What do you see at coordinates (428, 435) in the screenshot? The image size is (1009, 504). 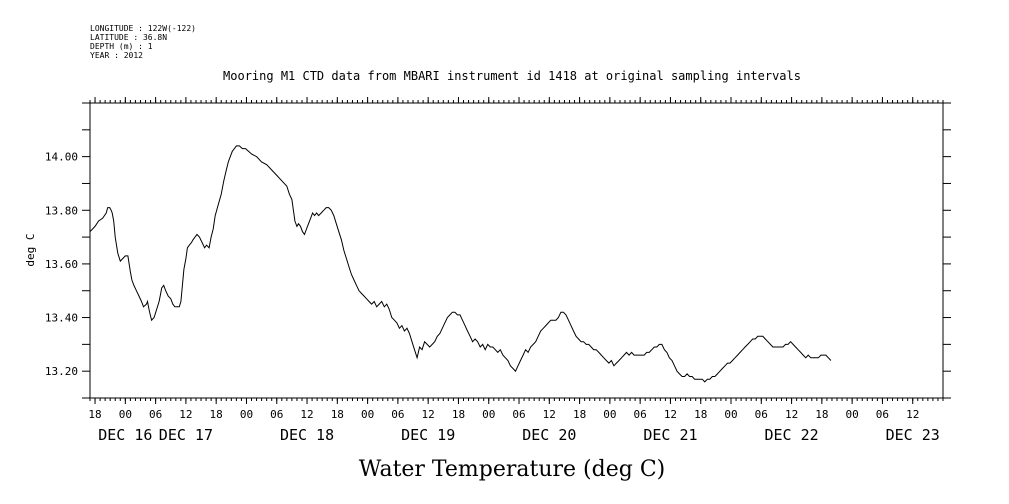 I see `x-day-label: DEC 19` at bounding box center [428, 435].